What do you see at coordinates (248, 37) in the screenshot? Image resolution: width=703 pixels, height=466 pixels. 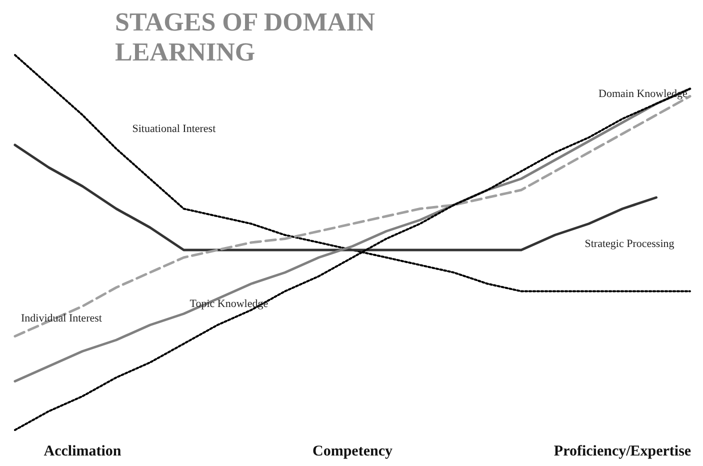 I see `chart-title: STAGES OF DOMAIN LEARNING` at bounding box center [248, 37].